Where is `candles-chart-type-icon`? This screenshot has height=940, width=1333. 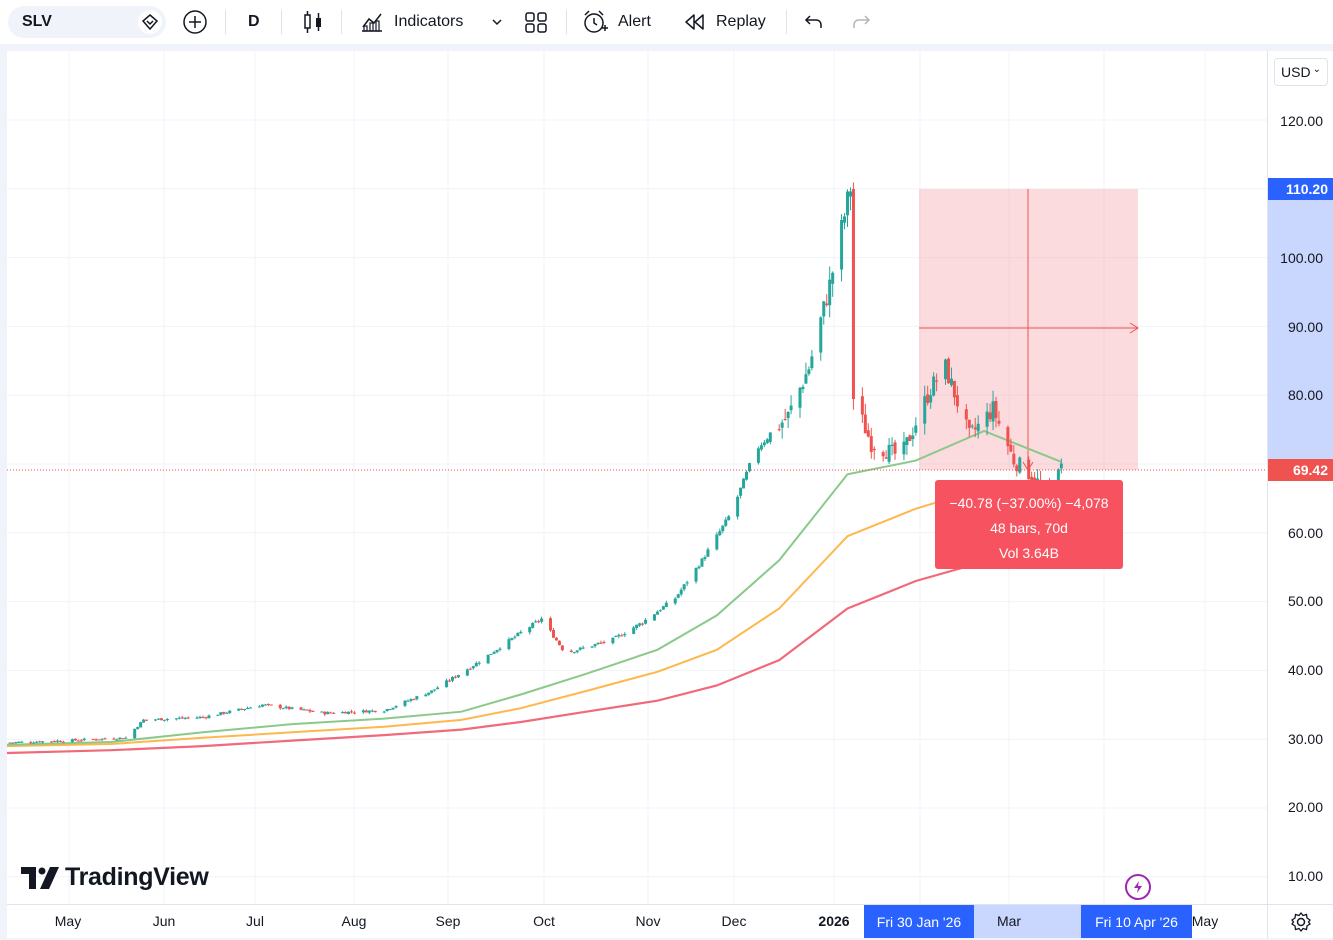
candles-chart-type-icon is located at coordinates (313, 22).